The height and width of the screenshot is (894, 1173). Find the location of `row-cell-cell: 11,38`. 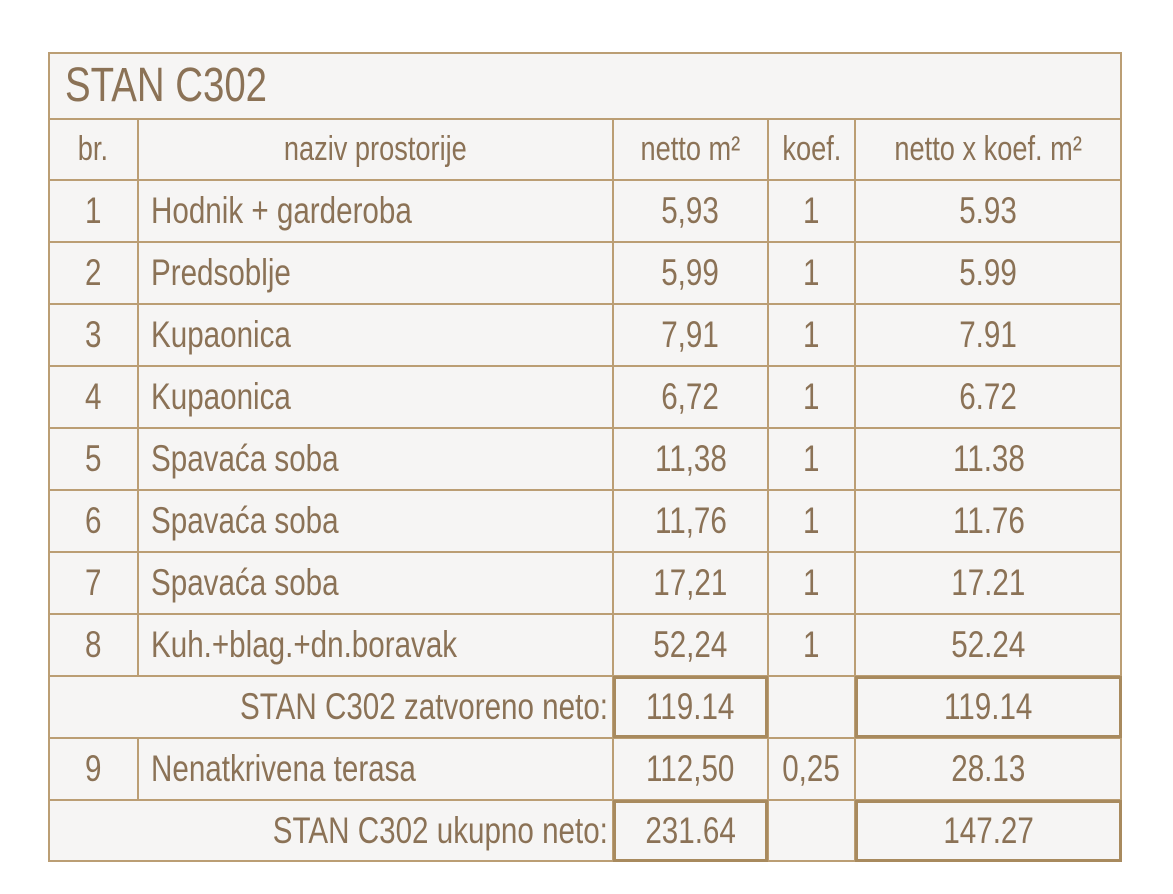

row-cell-cell: 11,38 is located at coordinates (690, 459).